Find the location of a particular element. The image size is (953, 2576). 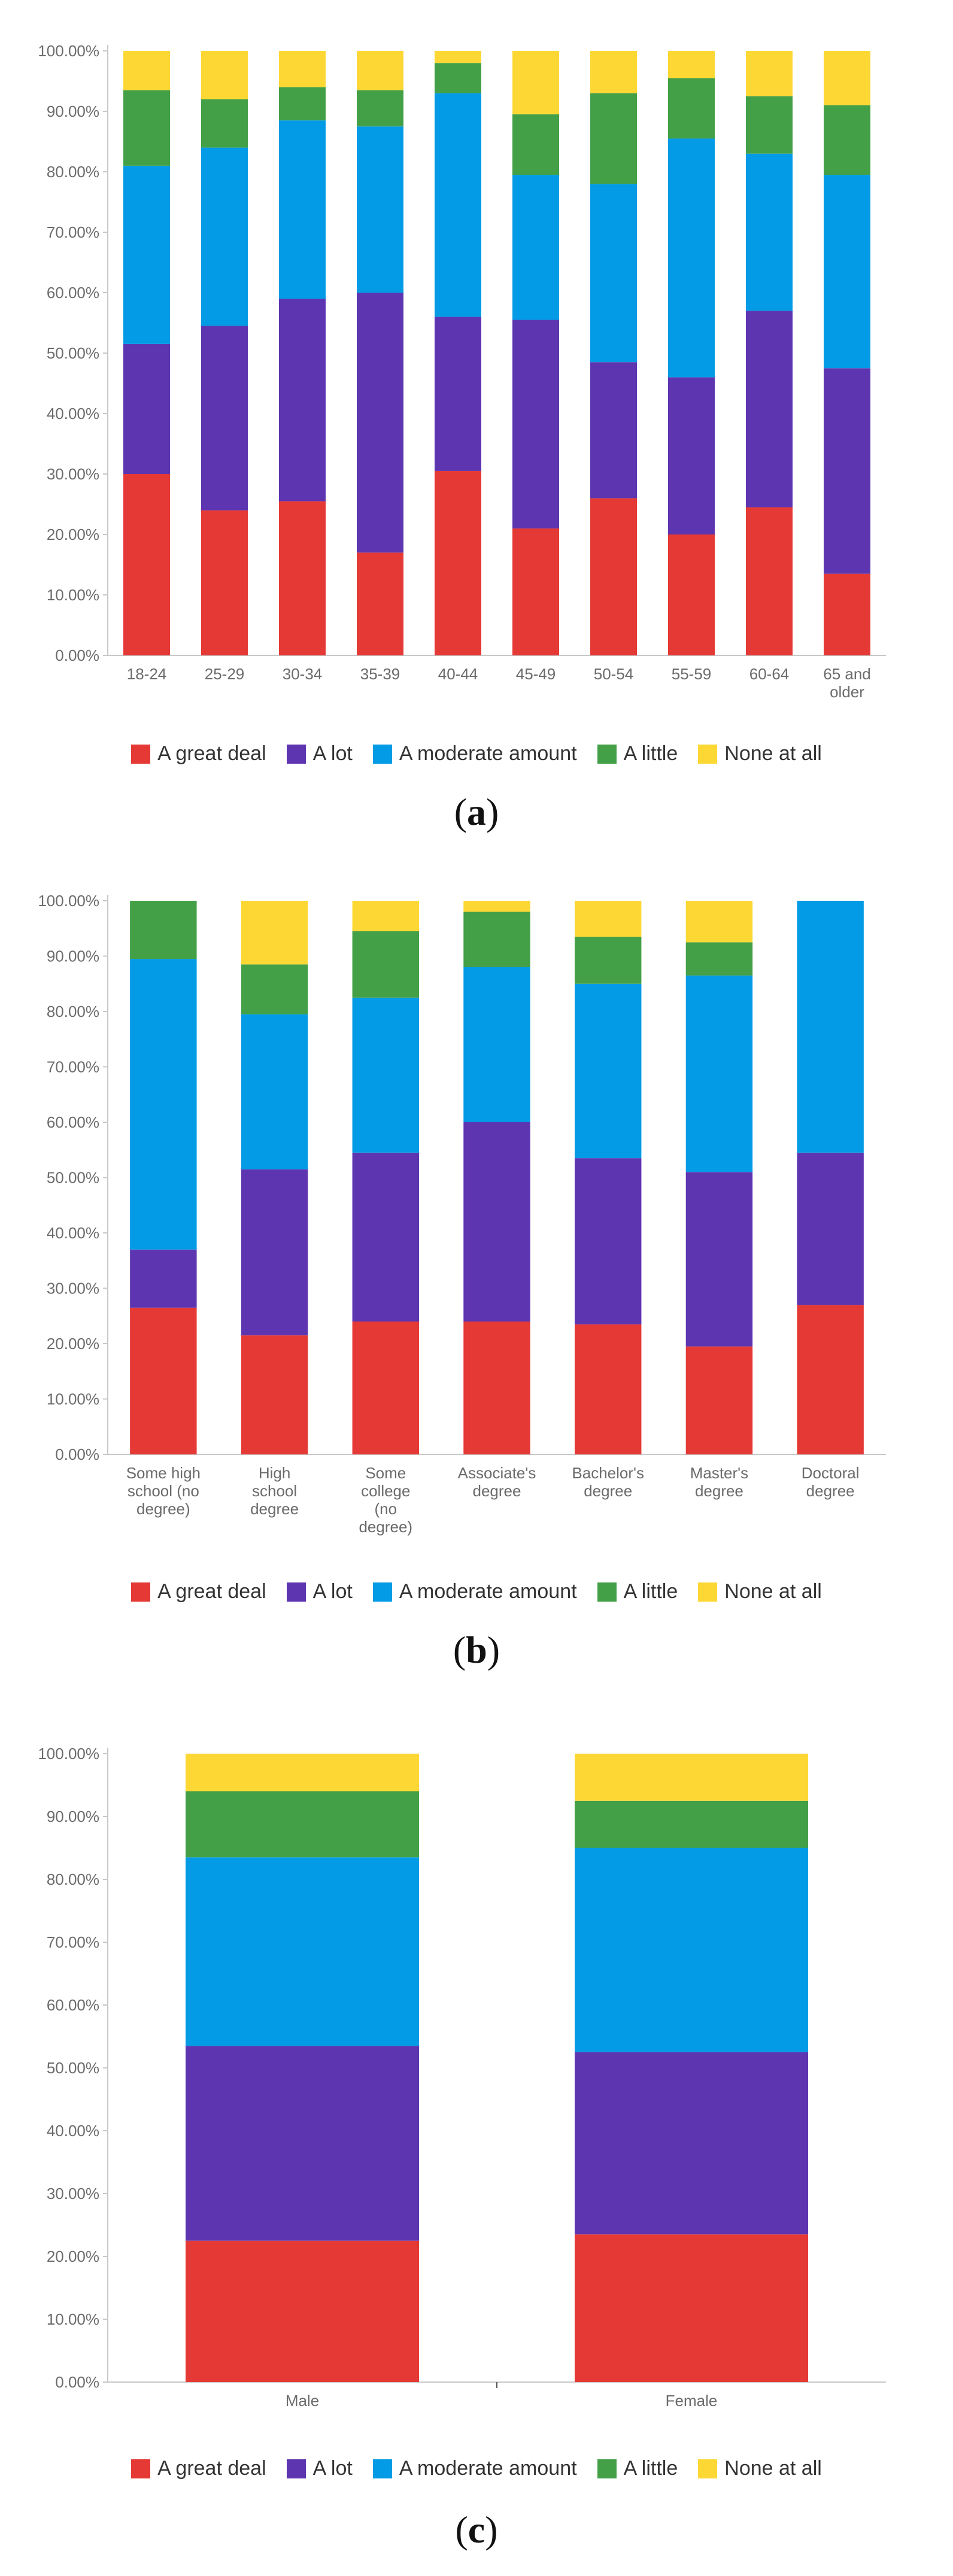

y-tick-label: 70.00% is located at coordinates (73, 1942).